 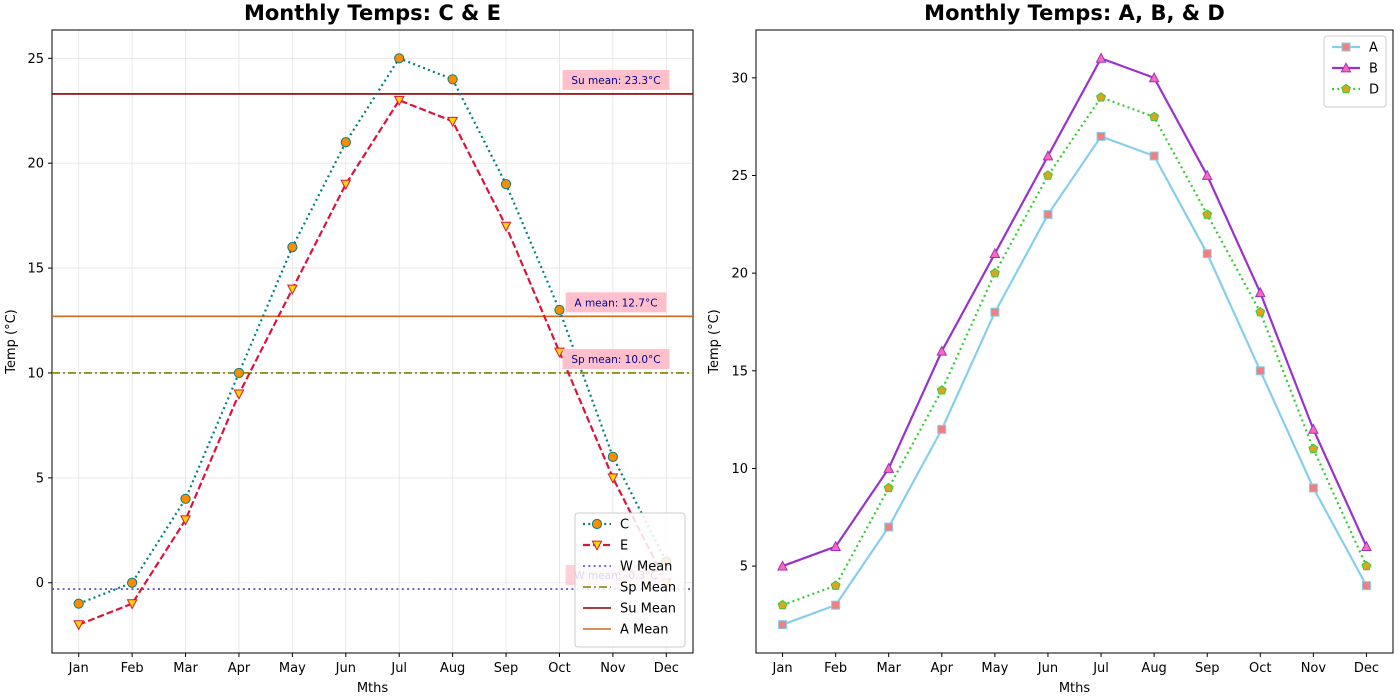 What do you see at coordinates (40, 583) in the screenshot?
I see `y-tick-label: 0` at bounding box center [40, 583].